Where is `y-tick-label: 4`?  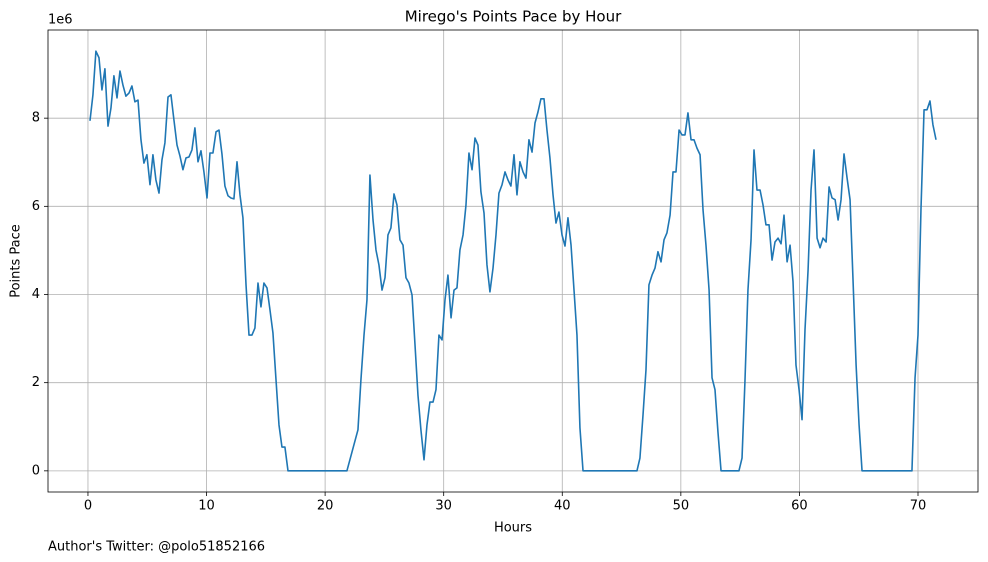 y-tick-label: 4 is located at coordinates (36, 294).